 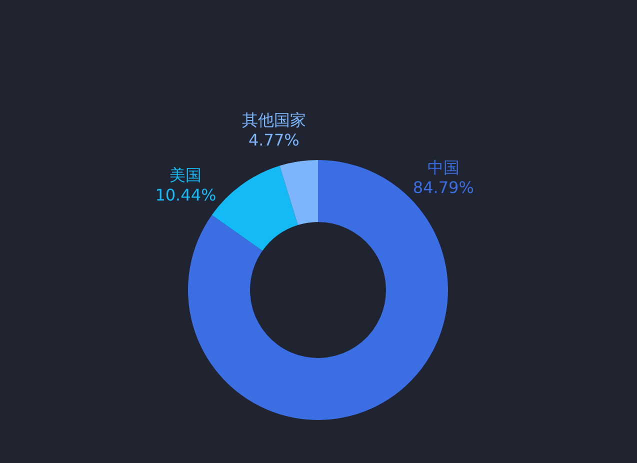 I want to click on slice-label: 其他国家, so click(x=274, y=120).